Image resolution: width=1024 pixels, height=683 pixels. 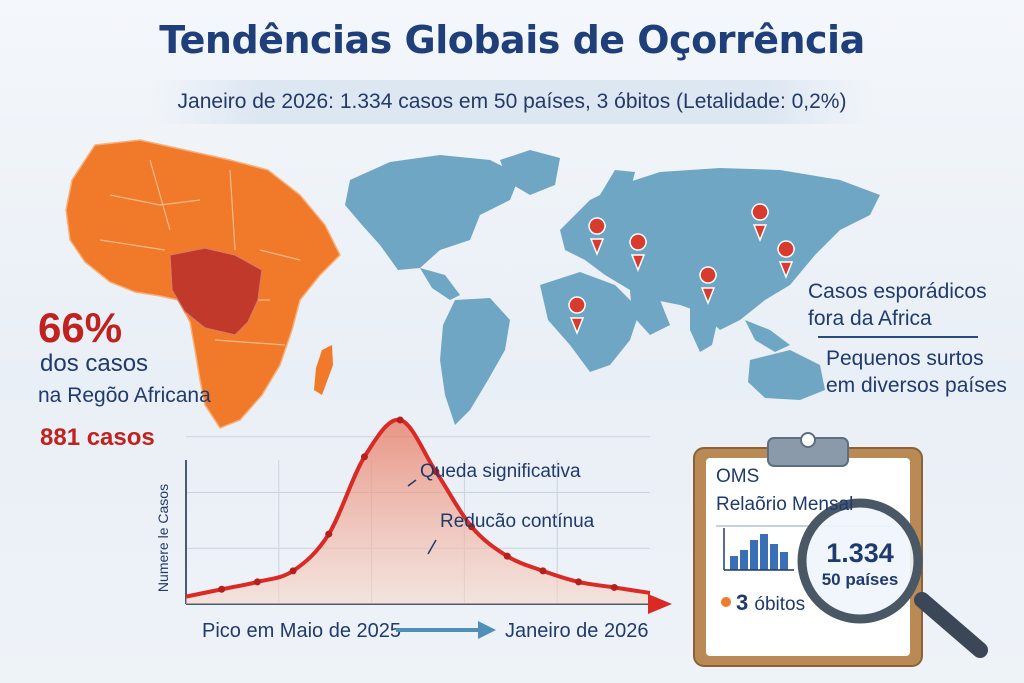 I want to click on chart-area-fill, so click(x=418, y=511).